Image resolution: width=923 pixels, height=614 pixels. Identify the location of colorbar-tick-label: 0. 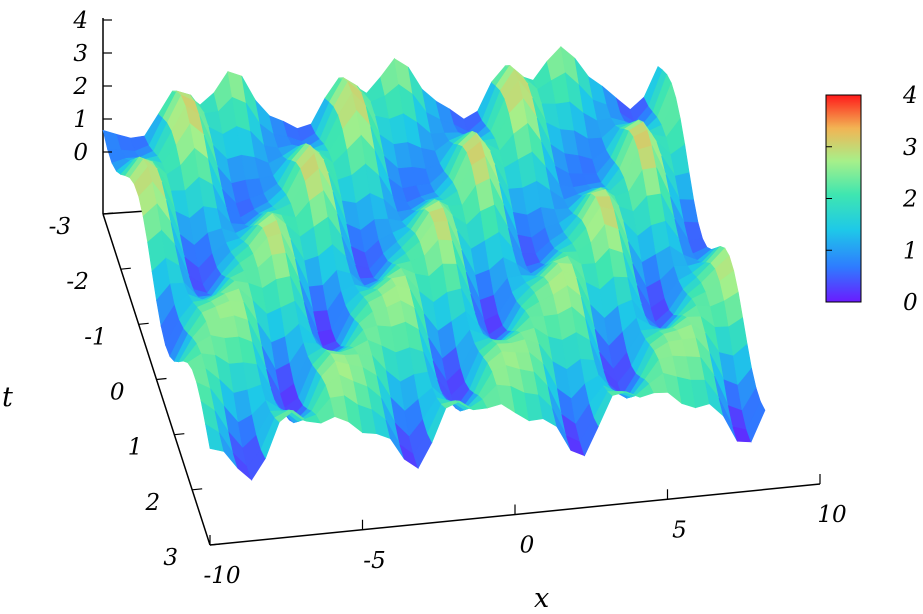
(910, 303).